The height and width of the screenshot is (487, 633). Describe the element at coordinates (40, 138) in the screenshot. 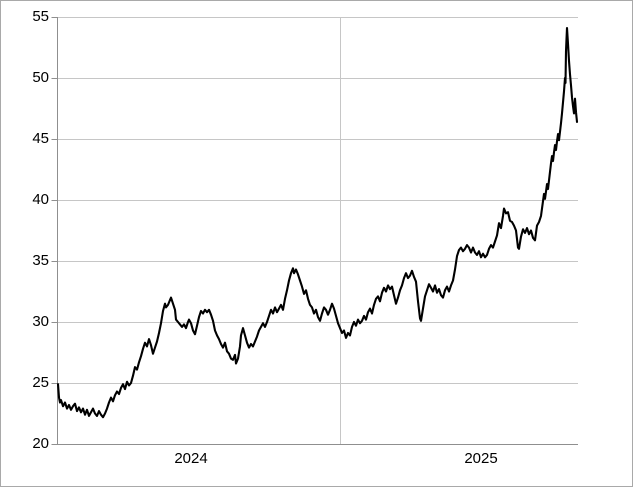

I see `y-axis-label: 45` at that location.